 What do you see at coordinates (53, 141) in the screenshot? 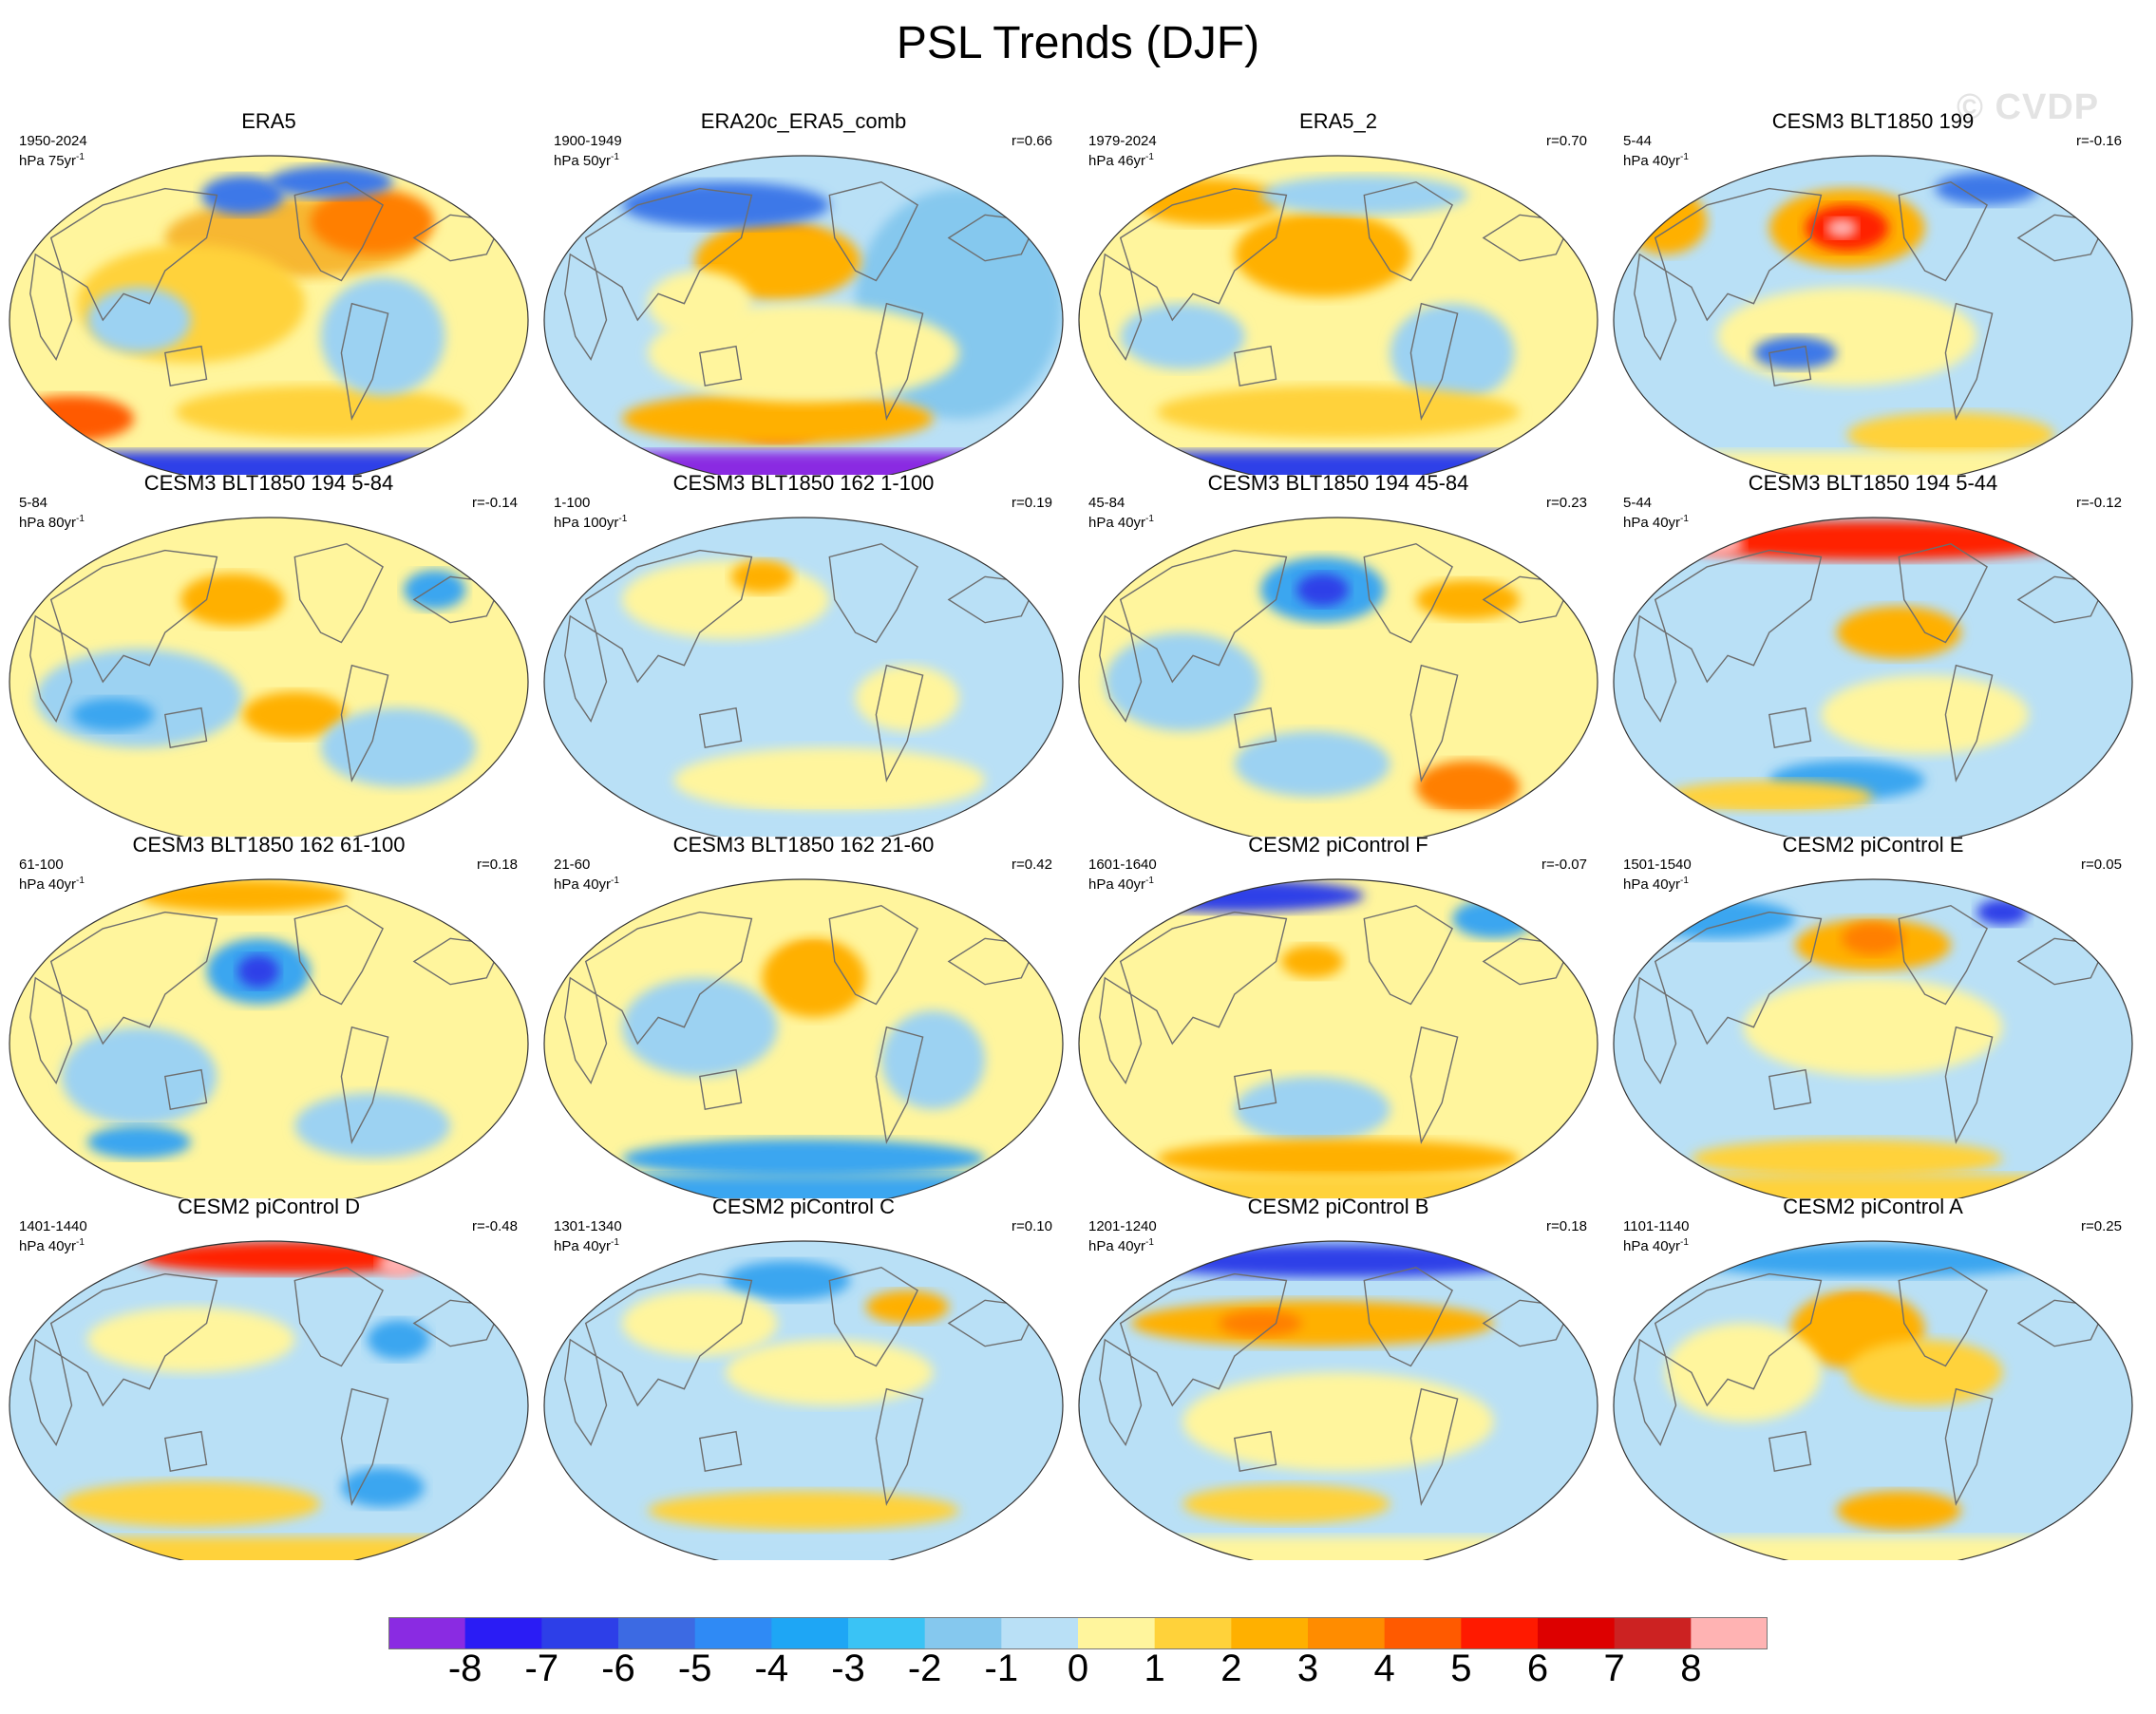
I see `year-range: 1950-2024` at bounding box center [53, 141].